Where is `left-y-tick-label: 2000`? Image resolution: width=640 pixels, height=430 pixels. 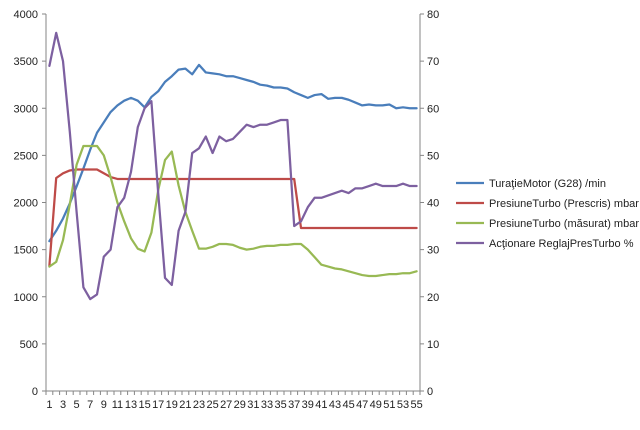
left-y-tick-label: 2000 is located at coordinates (26, 204).